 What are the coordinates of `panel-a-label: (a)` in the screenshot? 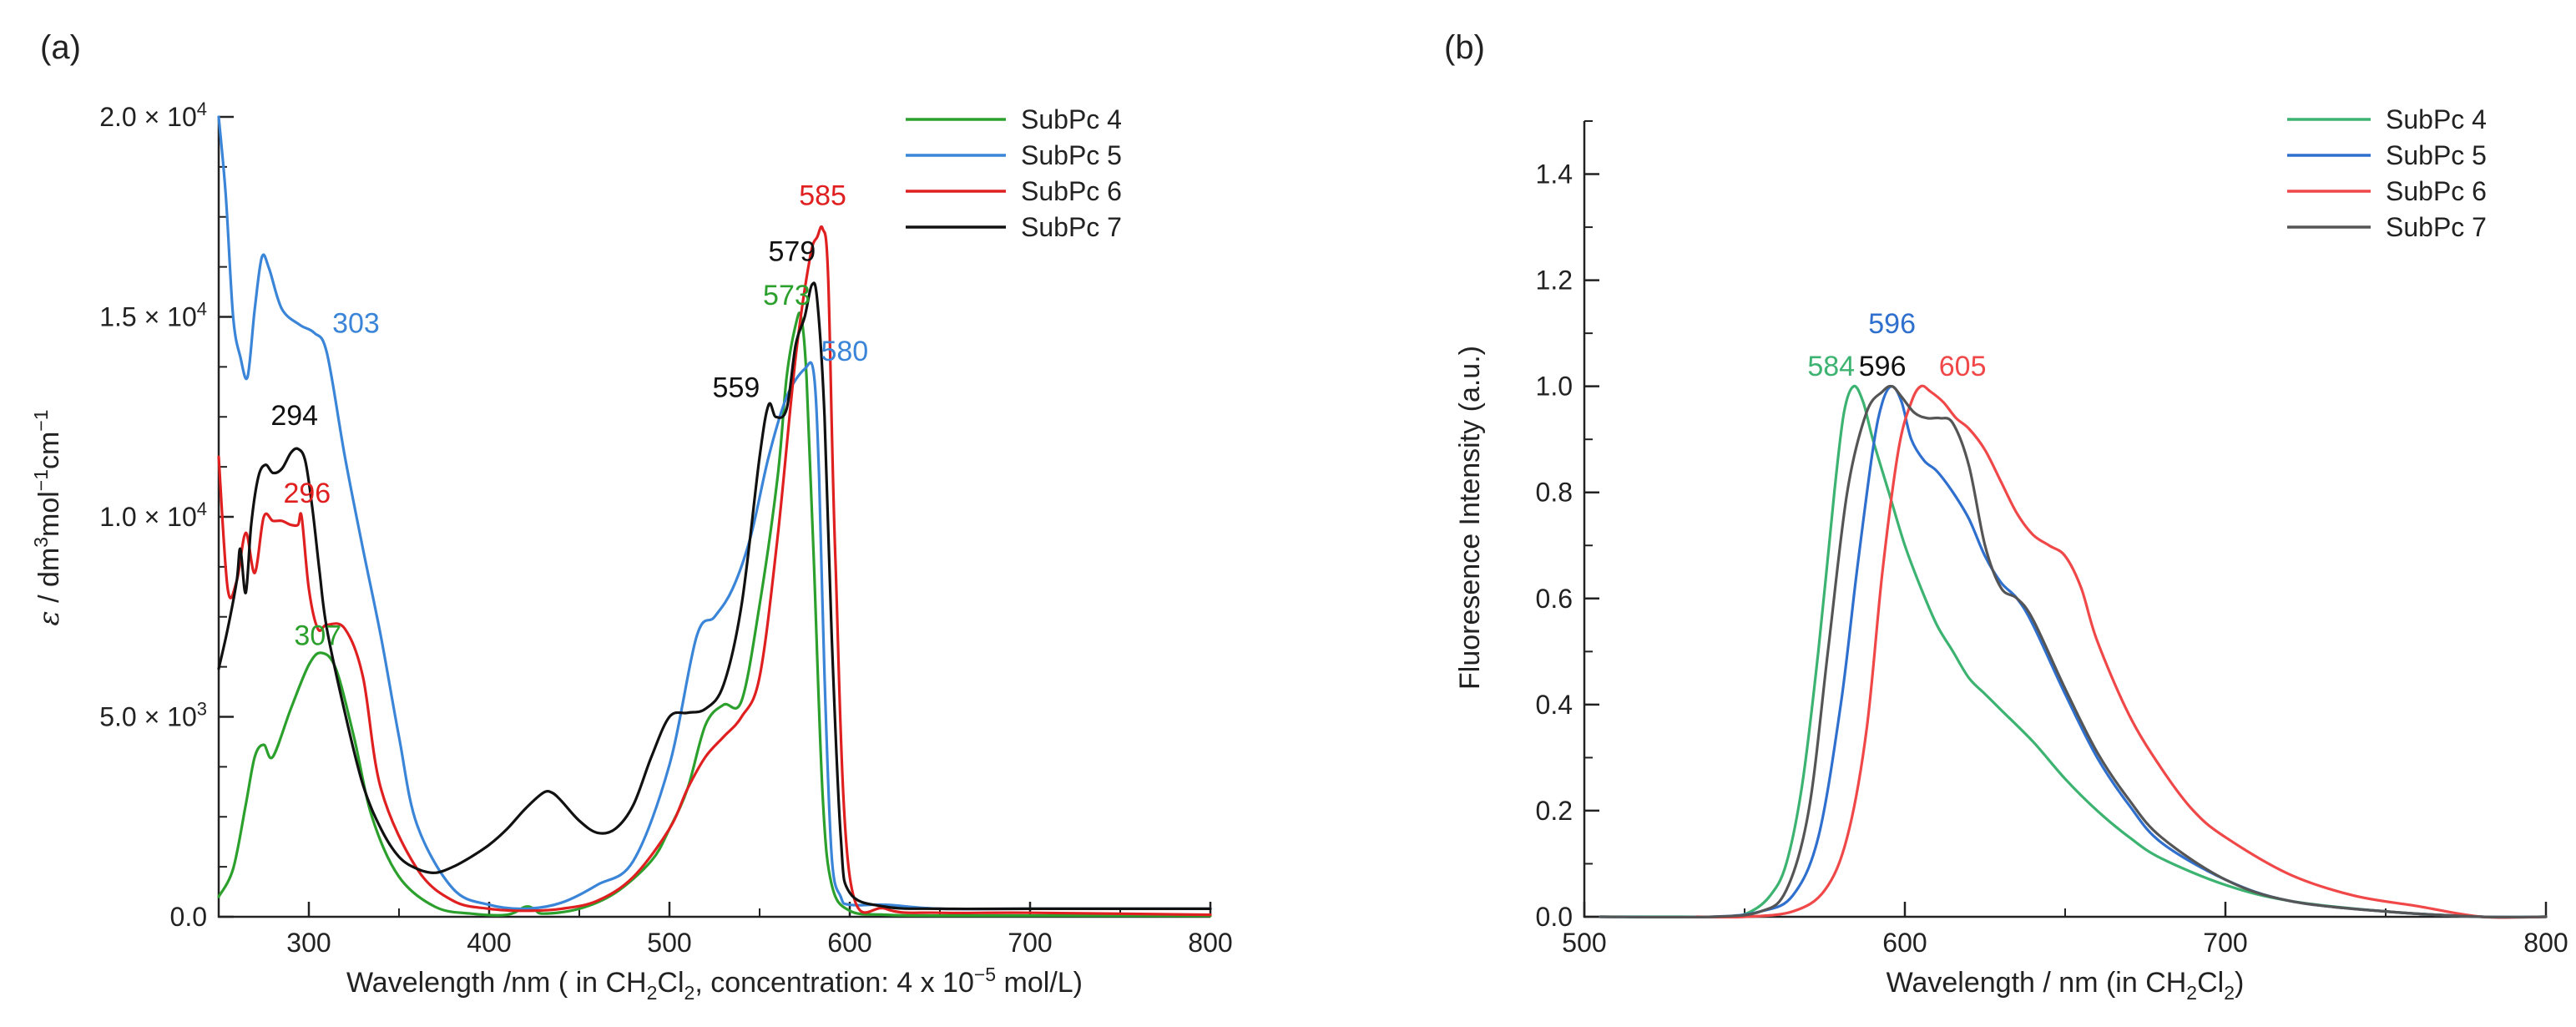 It's located at (60, 47).